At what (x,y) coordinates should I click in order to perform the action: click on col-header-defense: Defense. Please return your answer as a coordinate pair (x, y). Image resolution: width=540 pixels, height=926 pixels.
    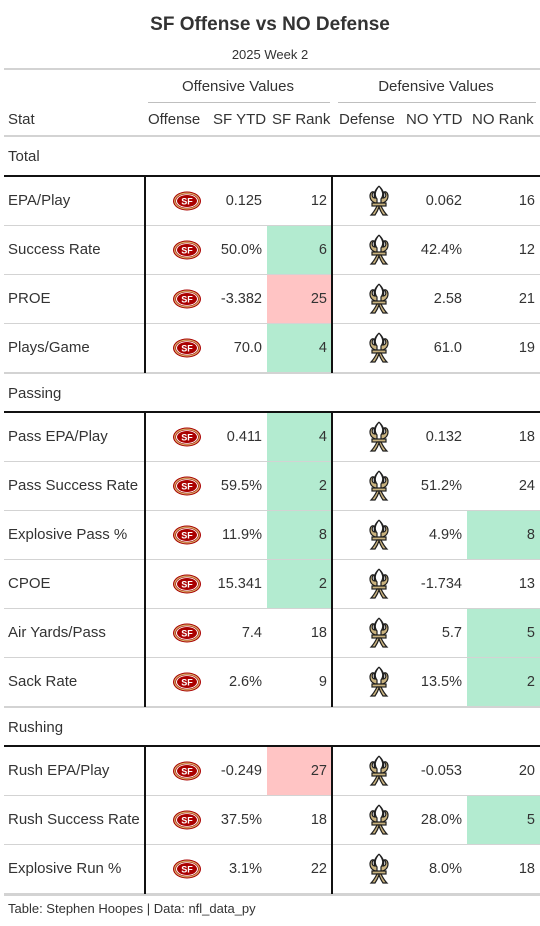
    Looking at the image, I should click on (367, 119).